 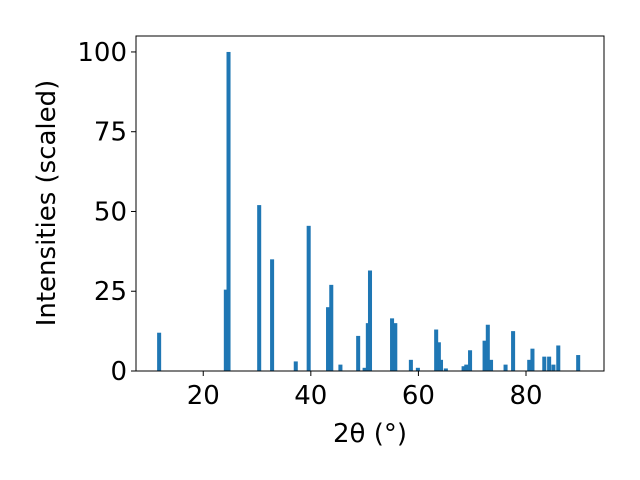 What do you see at coordinates (110, 292) in the screenshot?
I see `y-tick-label: 25` at bounding box center [110, 292].